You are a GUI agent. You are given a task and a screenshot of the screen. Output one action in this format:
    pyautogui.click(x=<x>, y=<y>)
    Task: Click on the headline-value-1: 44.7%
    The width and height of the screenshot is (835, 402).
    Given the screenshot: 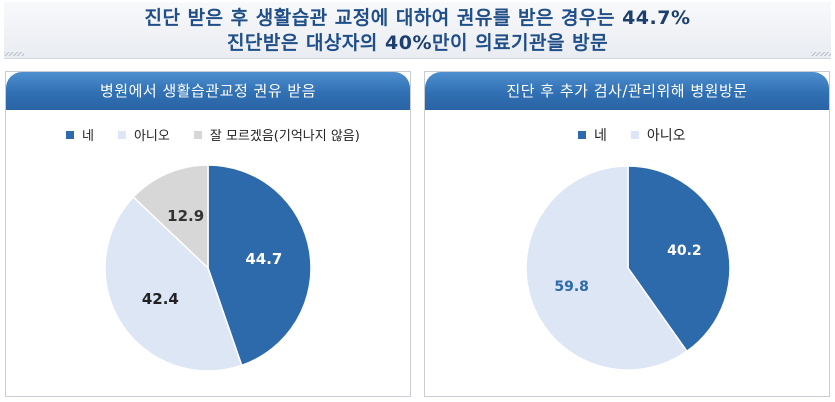 What is the action you would take?
    pyautogui.click(x=656, y=18)
    